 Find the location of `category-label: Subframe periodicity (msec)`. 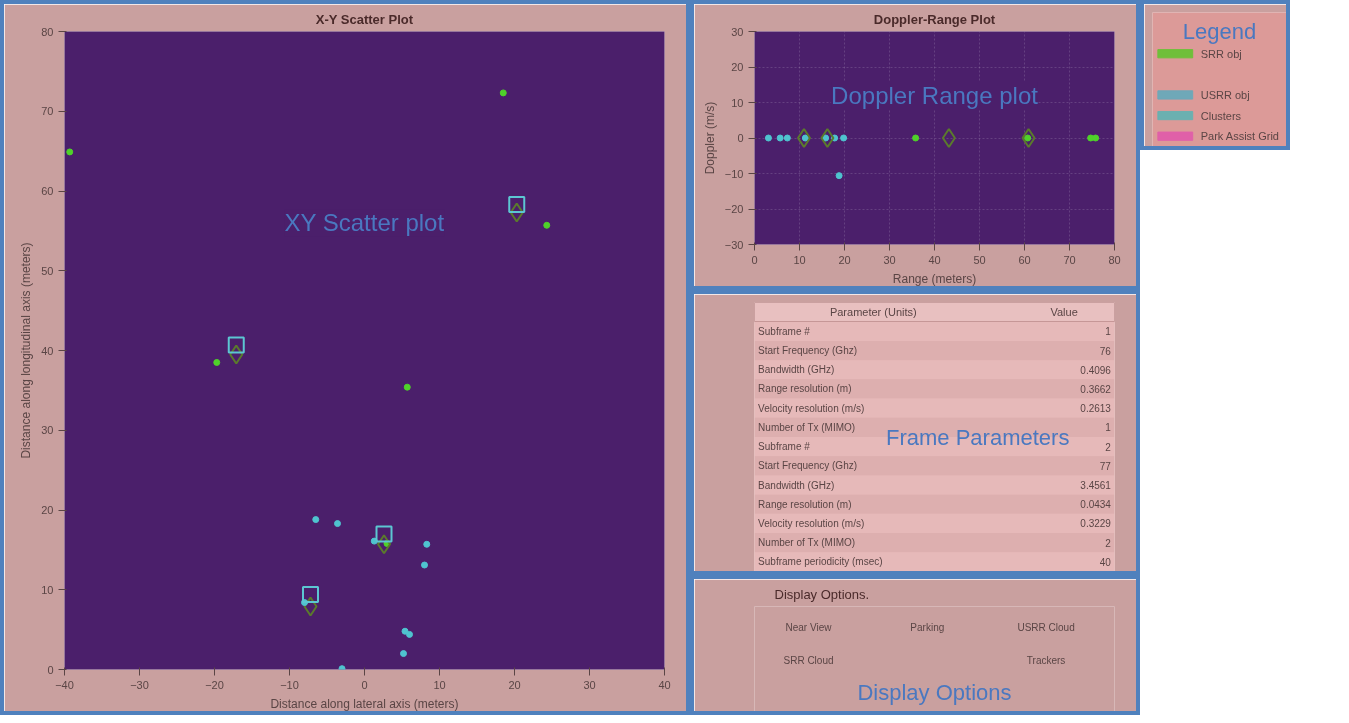

category-label: Subframe periodicity (msec) is located at coordinates (820, 562).